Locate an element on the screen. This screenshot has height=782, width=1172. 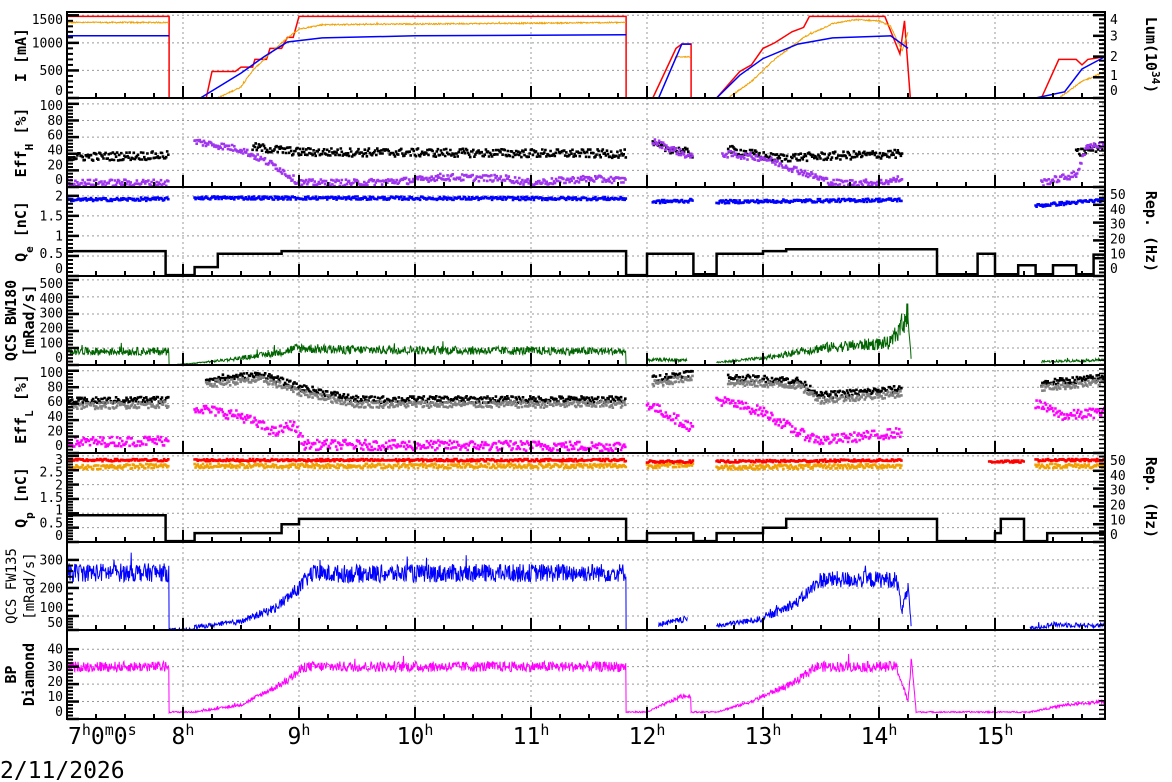
y-tick-label: 500 is located at coordinates (51, 71).